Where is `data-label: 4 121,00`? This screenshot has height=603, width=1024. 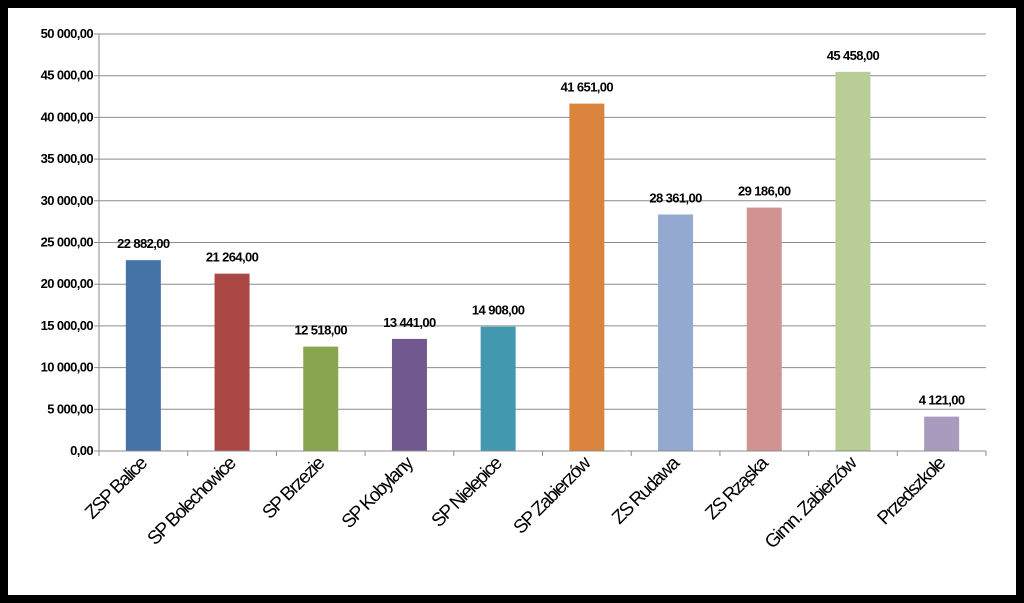 data-label: 4 121,00 is located at coordinates (942, 400).